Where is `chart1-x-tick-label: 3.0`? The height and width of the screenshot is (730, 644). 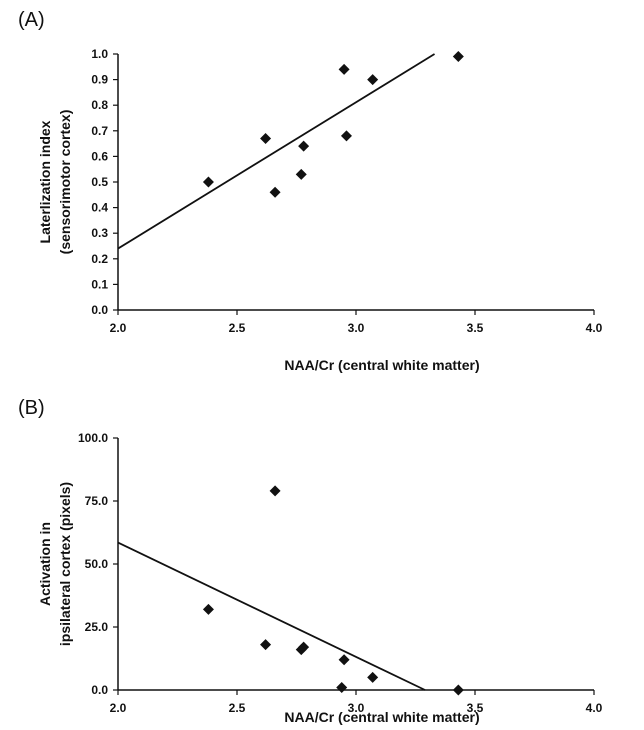 chart1-x-tick-label: 3.0 is located at coordinates (356, 328).